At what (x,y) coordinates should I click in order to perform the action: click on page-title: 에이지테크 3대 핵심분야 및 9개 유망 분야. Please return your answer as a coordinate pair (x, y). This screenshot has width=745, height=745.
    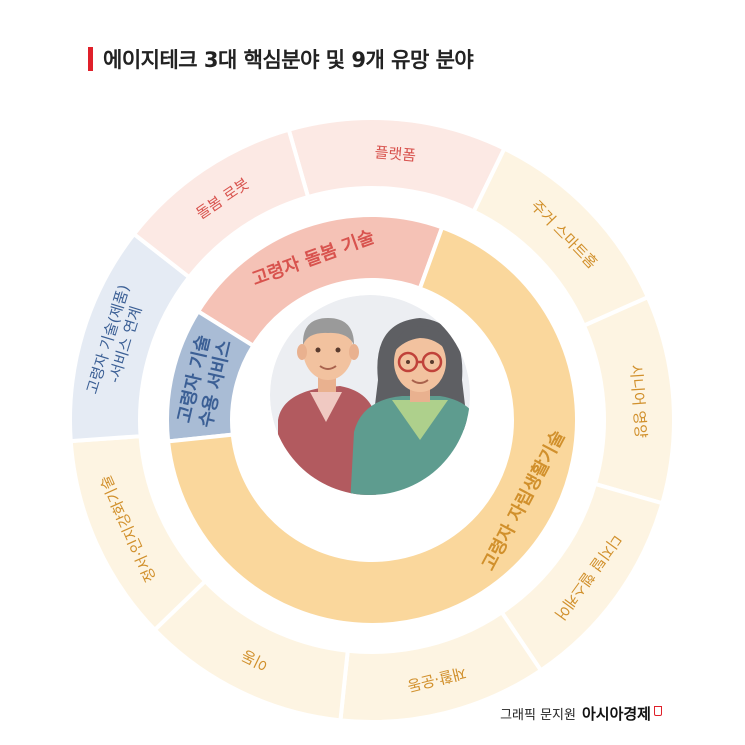
    Looking at the image, I should click on (288, 60).